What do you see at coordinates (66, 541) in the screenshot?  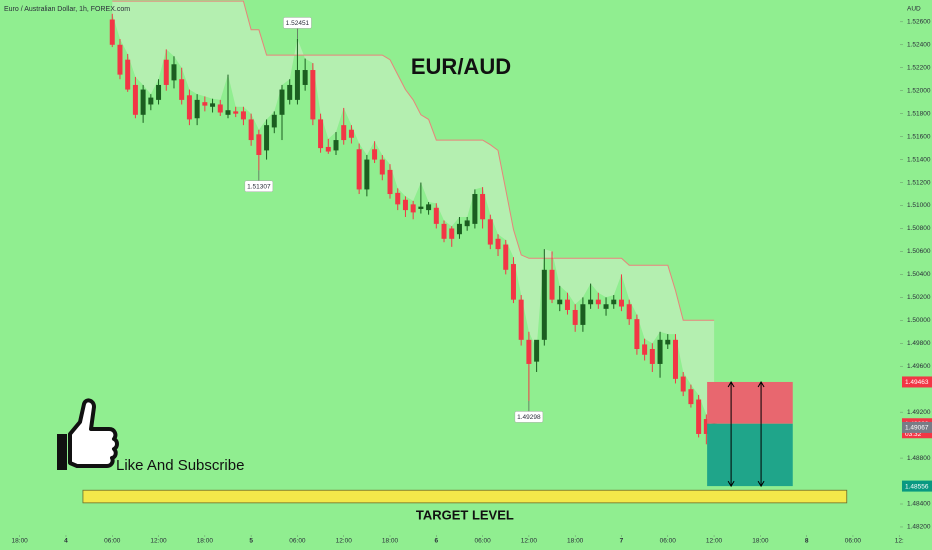 I see `x-tick-label: 4` at bounding box center [66, 541].